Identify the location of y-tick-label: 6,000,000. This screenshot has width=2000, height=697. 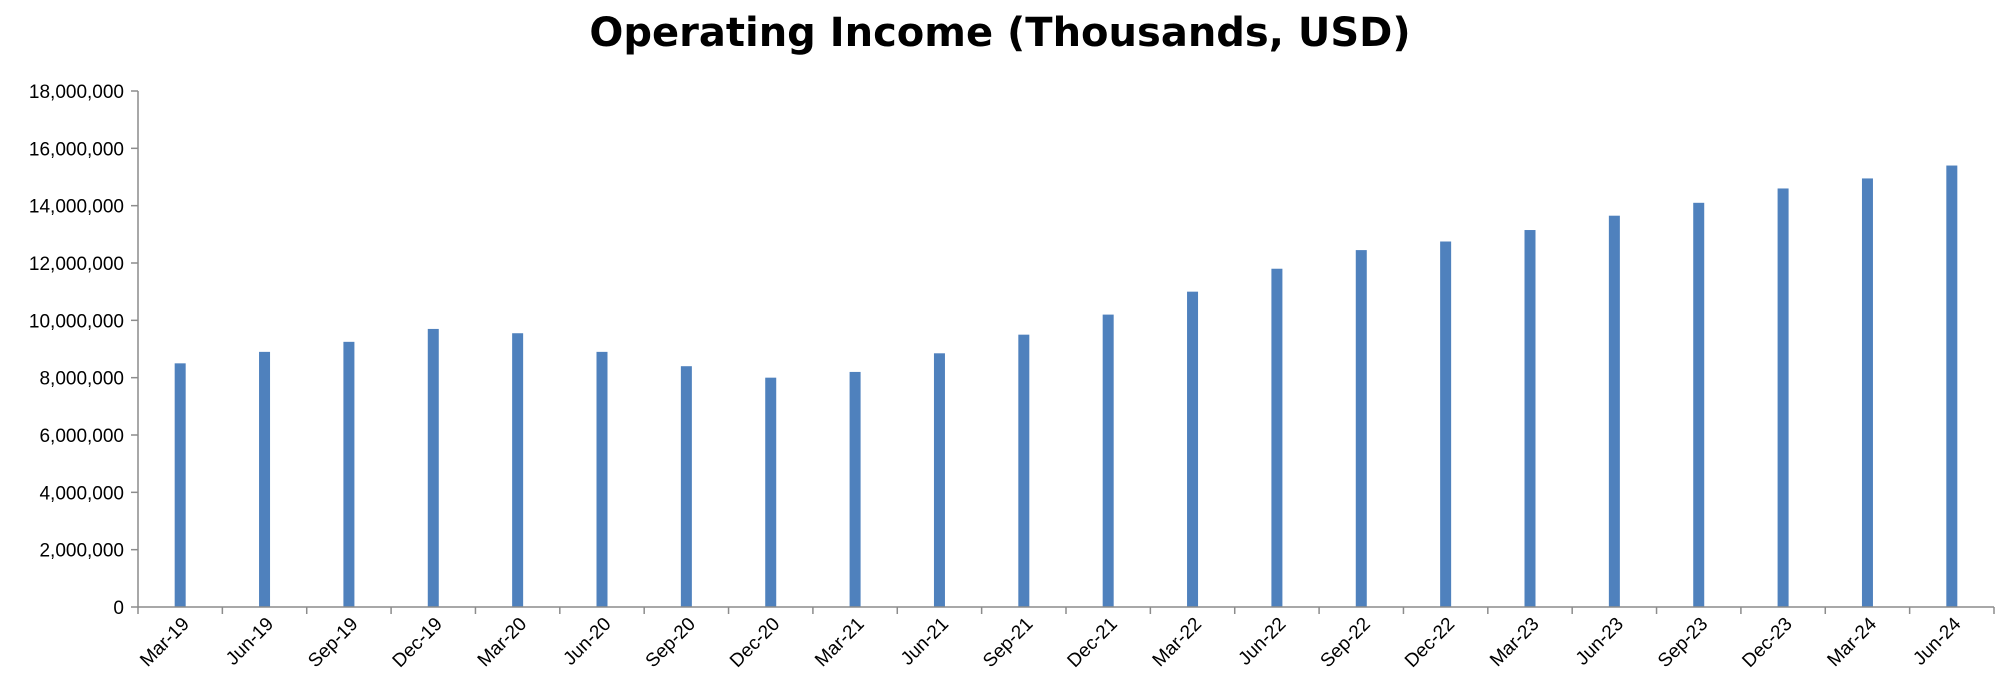
(81, 436).